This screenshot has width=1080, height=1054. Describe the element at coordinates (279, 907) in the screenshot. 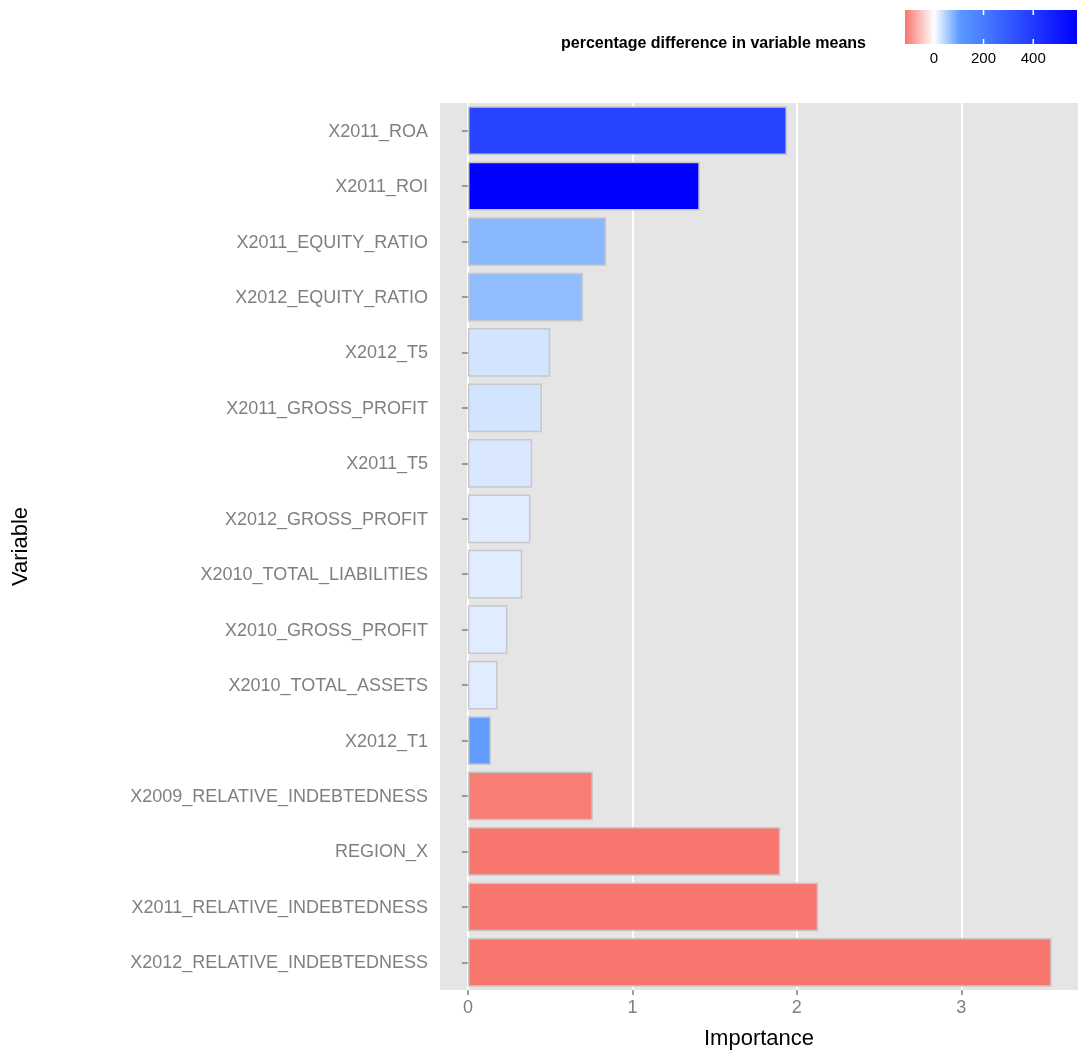

I see `y-tick-label: X2011_RELATIVE_INDEBTEDNESS` at that location.